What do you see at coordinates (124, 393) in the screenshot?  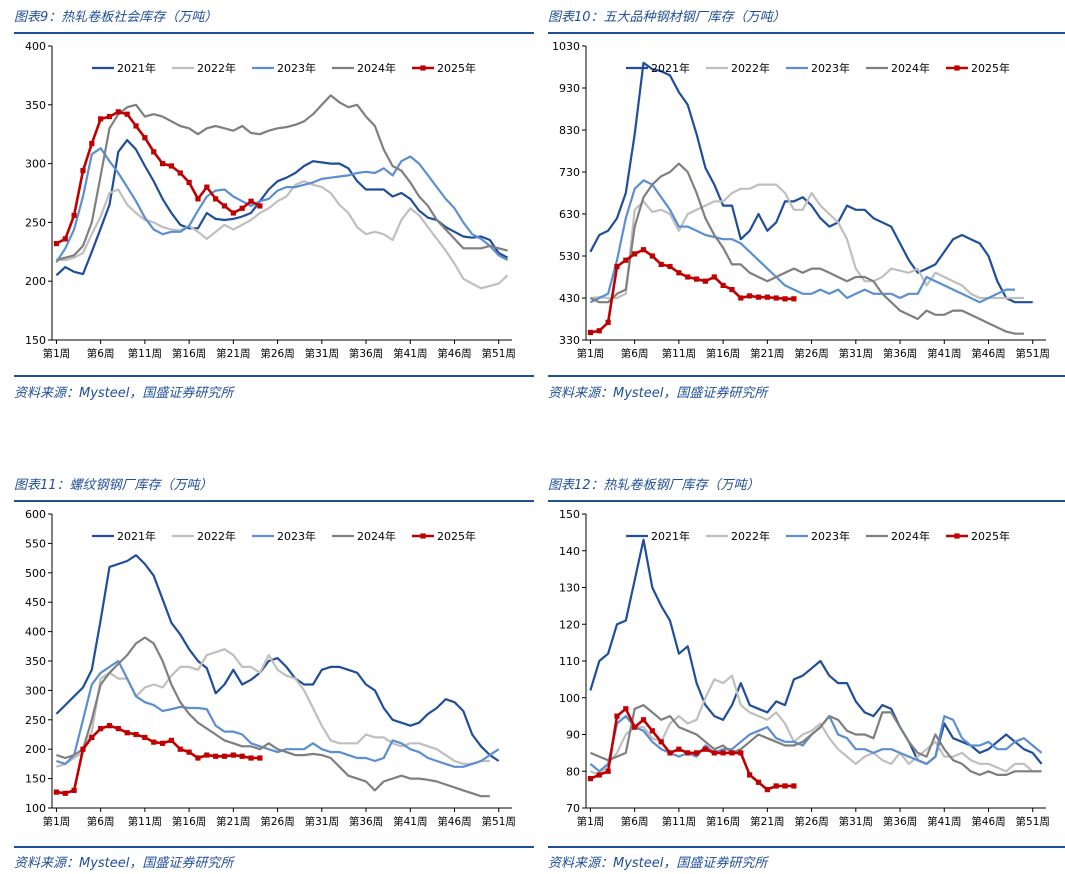 I see `source-note: 资料来源：Mysteel，国盛证券研究所` at bounding box center [124, 393].